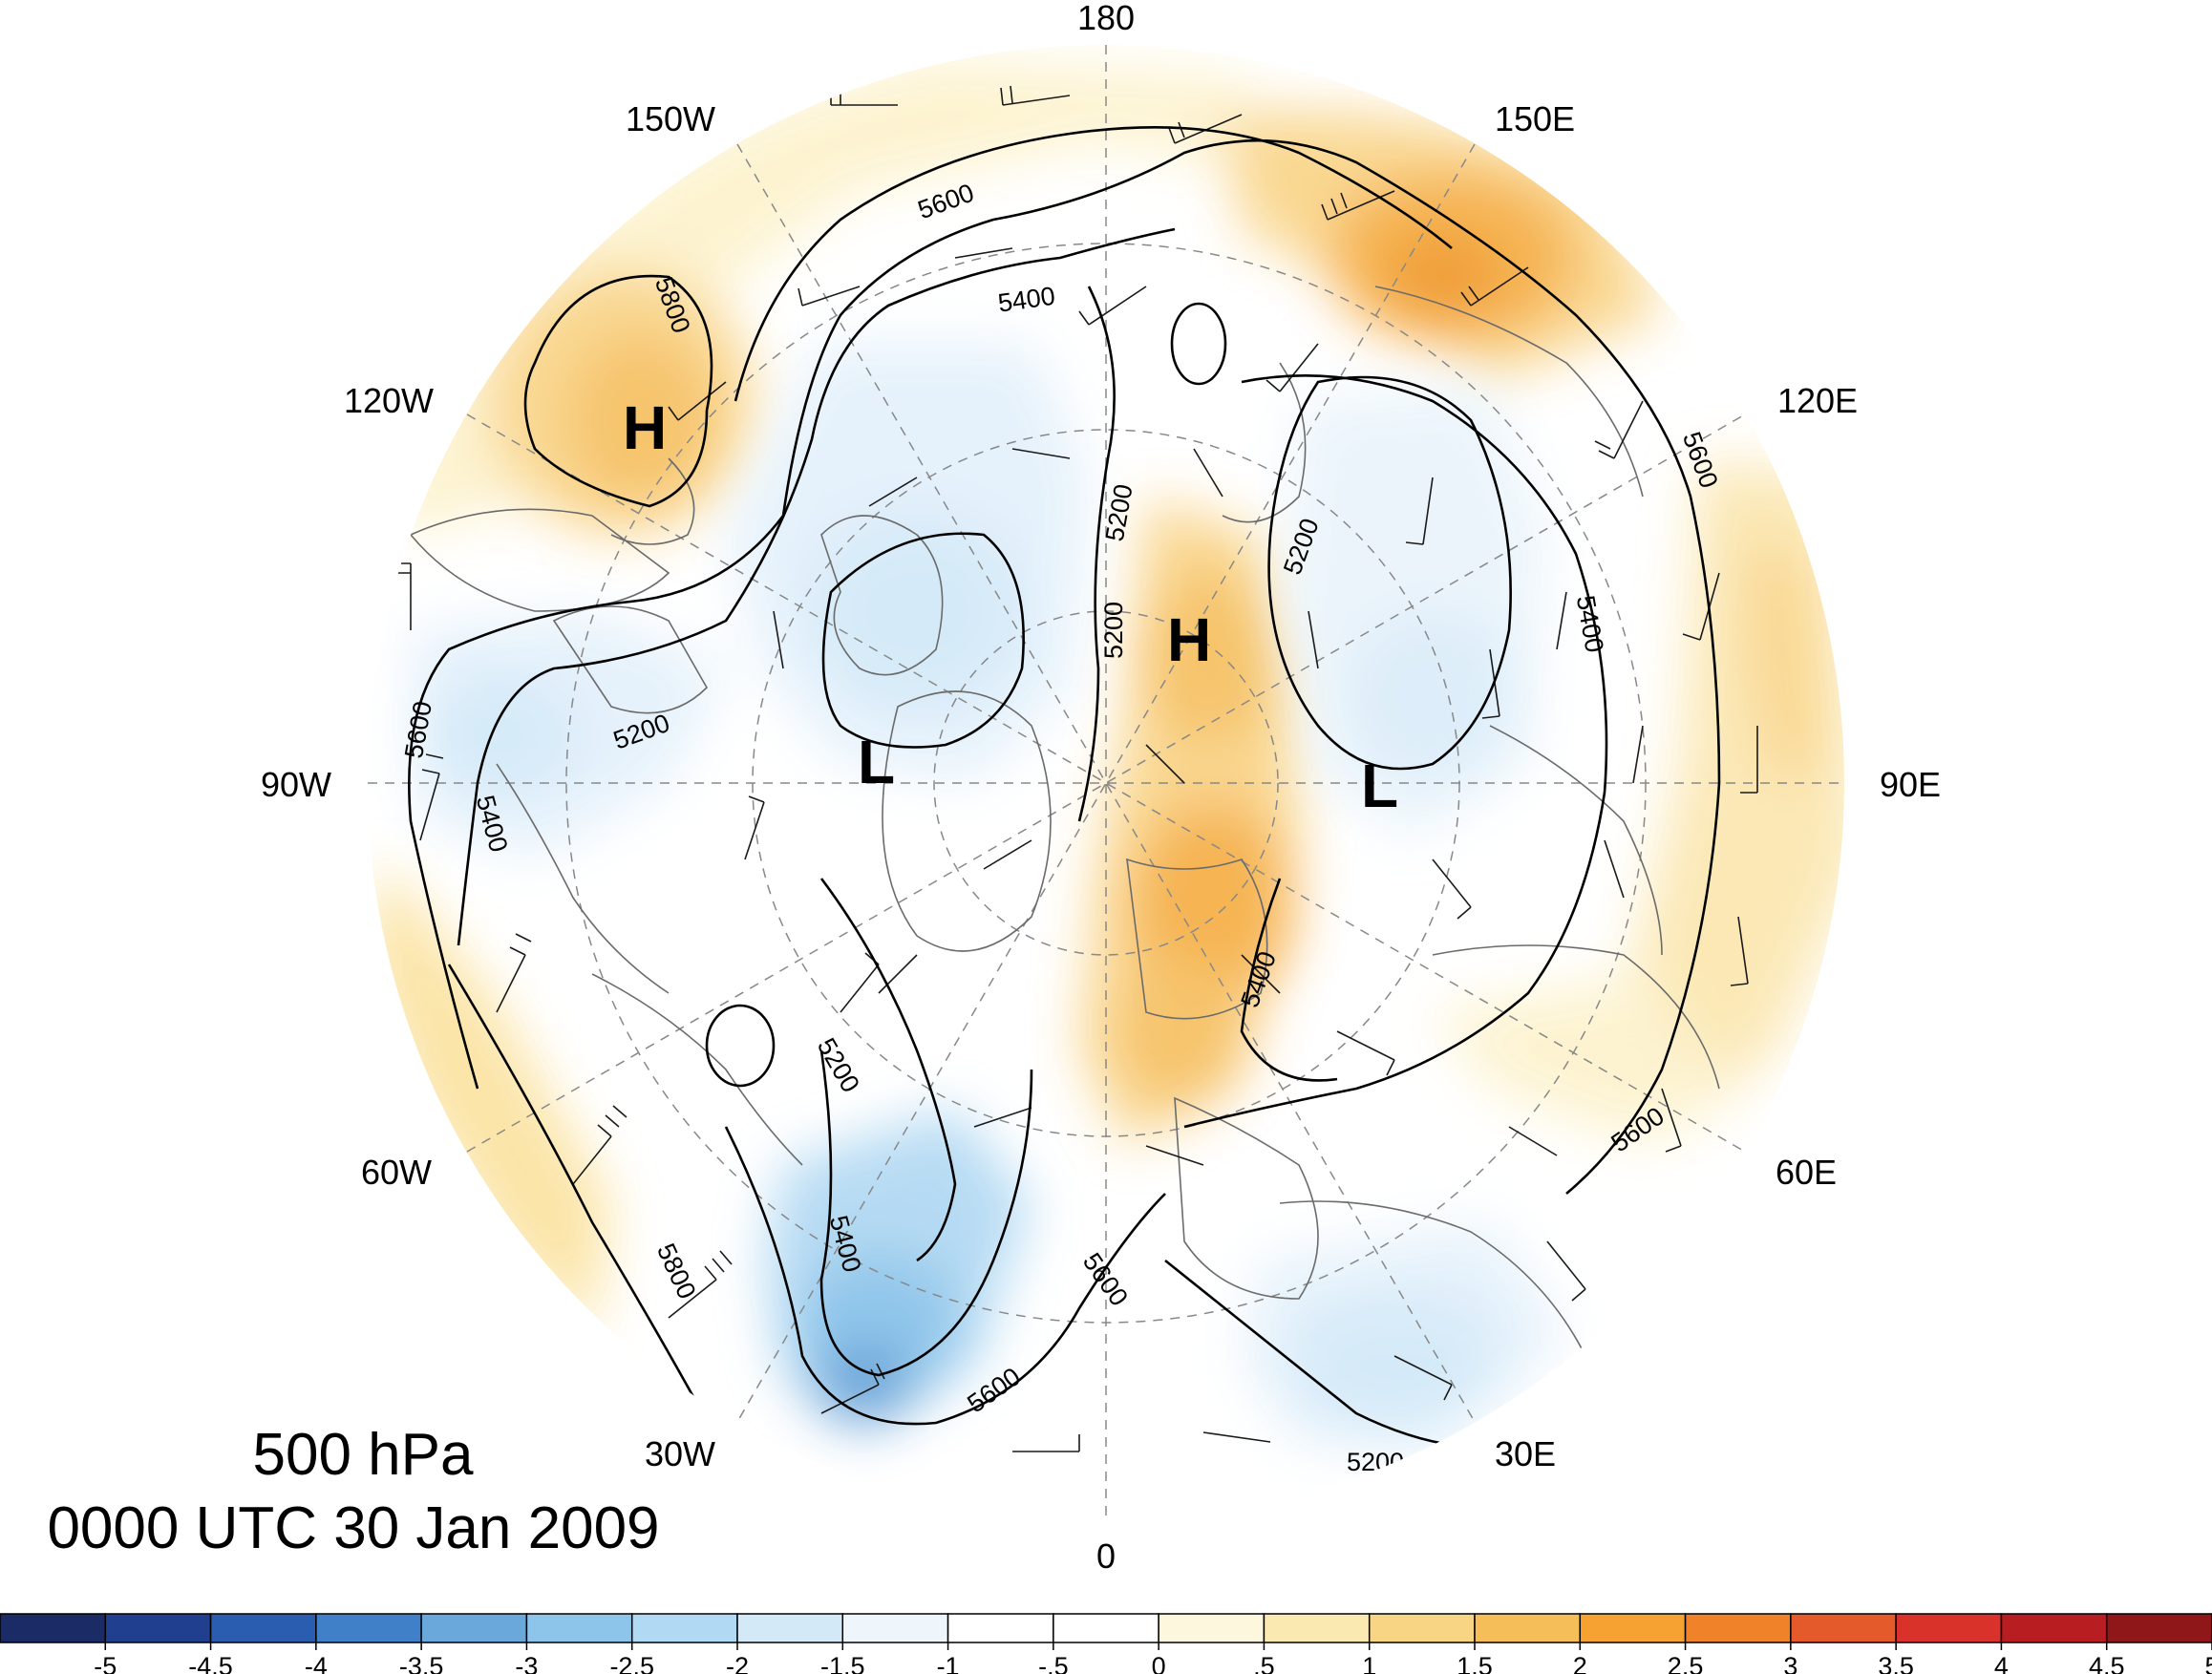 The image size is (2212, 1674). What do you see at coordinates (353, 1528) in the screenshot?
I see `title-time: 0000 UTC 30 Jan 2009` at bounding box center [353, 1528].